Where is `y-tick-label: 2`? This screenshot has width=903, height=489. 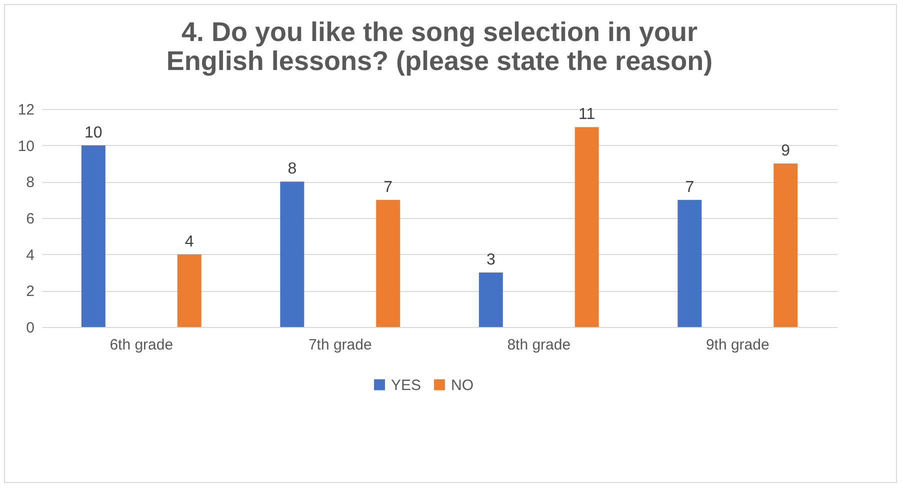 y-tick-label: 2 is located at coordinates (30, 291).